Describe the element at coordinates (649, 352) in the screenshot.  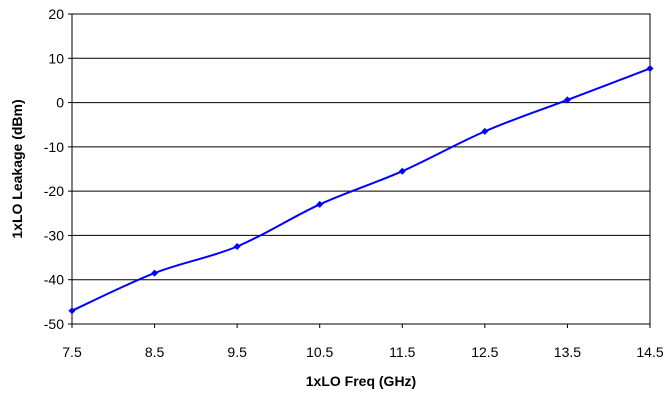
I see `x-tick-label: 14.5` at that location.